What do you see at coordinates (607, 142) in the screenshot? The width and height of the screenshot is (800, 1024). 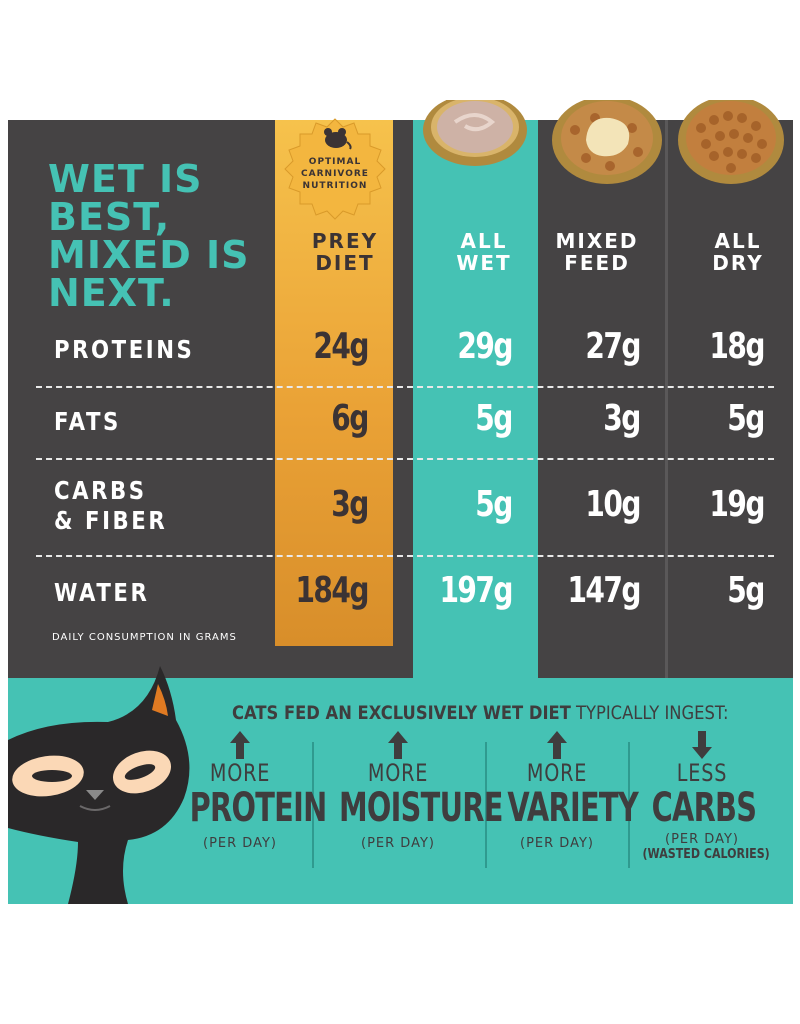 I see `mixed-food-bowl` at bounding box center [607, 142].